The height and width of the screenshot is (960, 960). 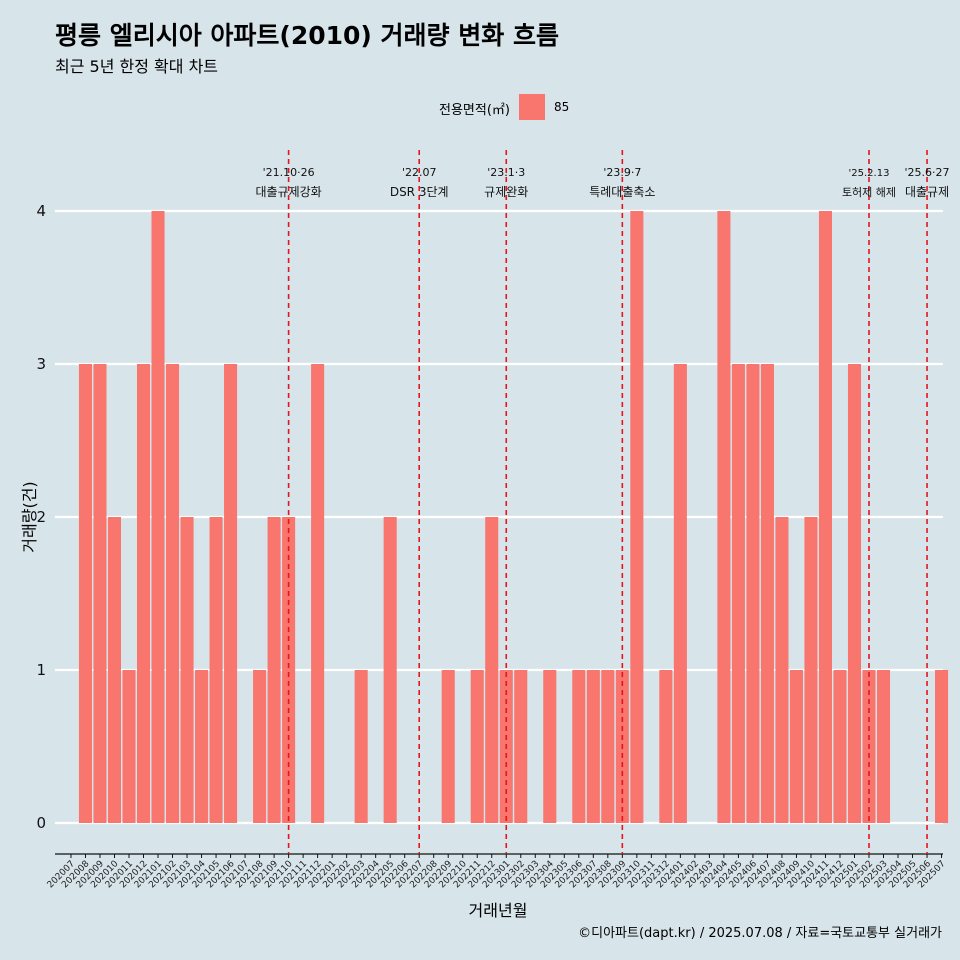 What do you see at coordinates (419, 172) in the screenshot?
I see `event-date-label-2: '22.07` at bounding box center [419, 172].